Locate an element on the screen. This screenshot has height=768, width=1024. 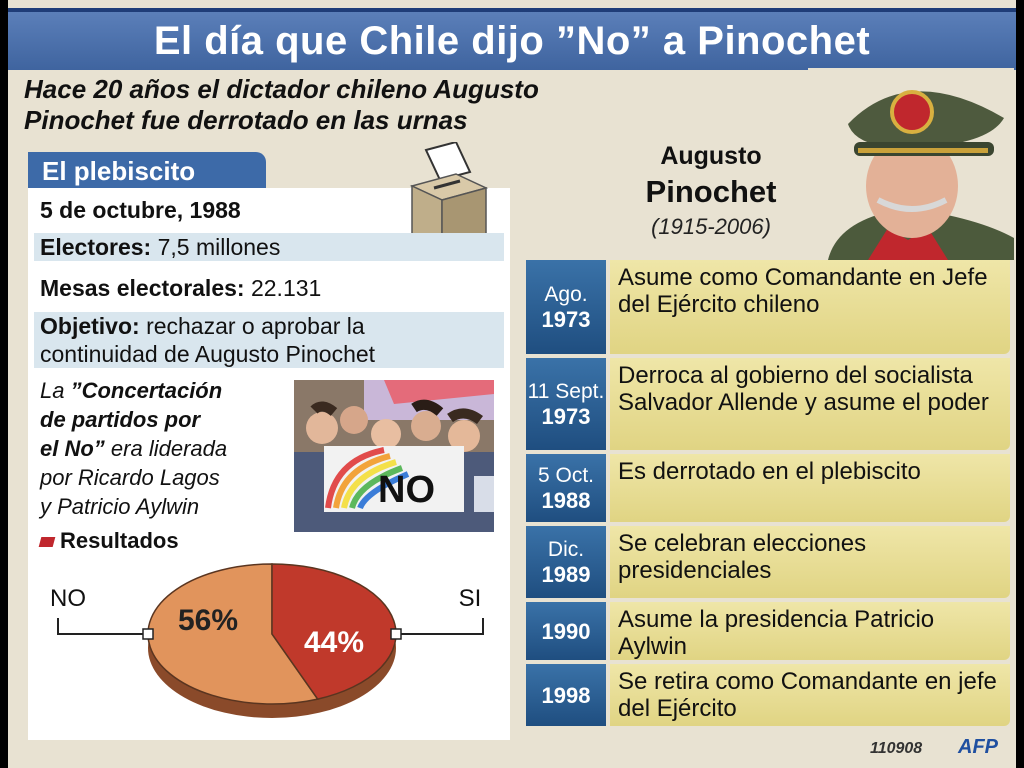
pinochet-portrait is located at coordinates (911, 164).